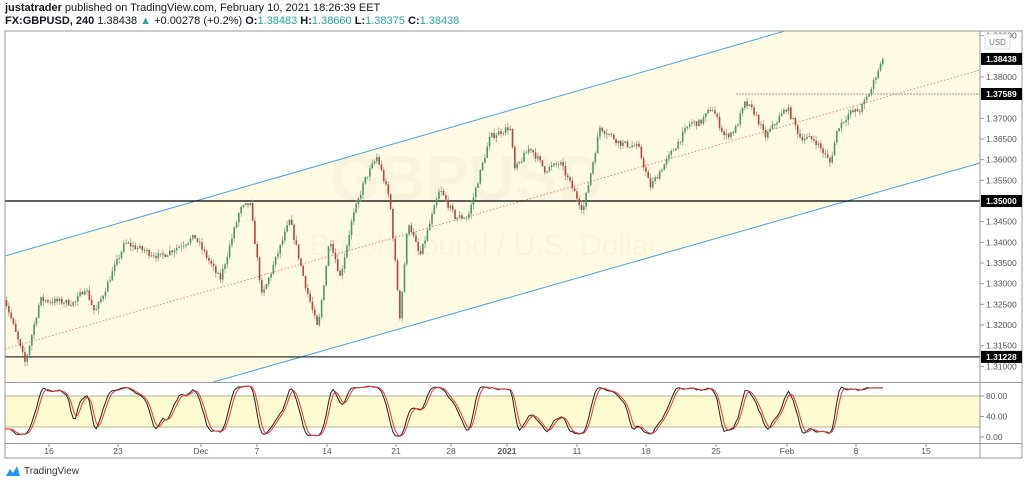  I want to click on close-label: C:, so click(413, 21).